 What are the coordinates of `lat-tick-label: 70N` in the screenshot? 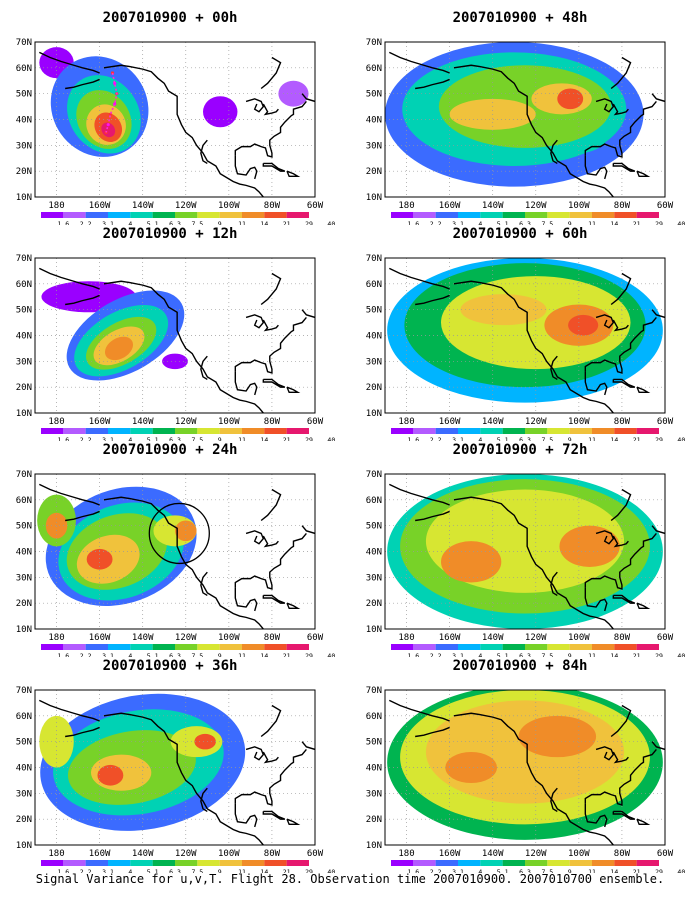 It's located at (374, 259).